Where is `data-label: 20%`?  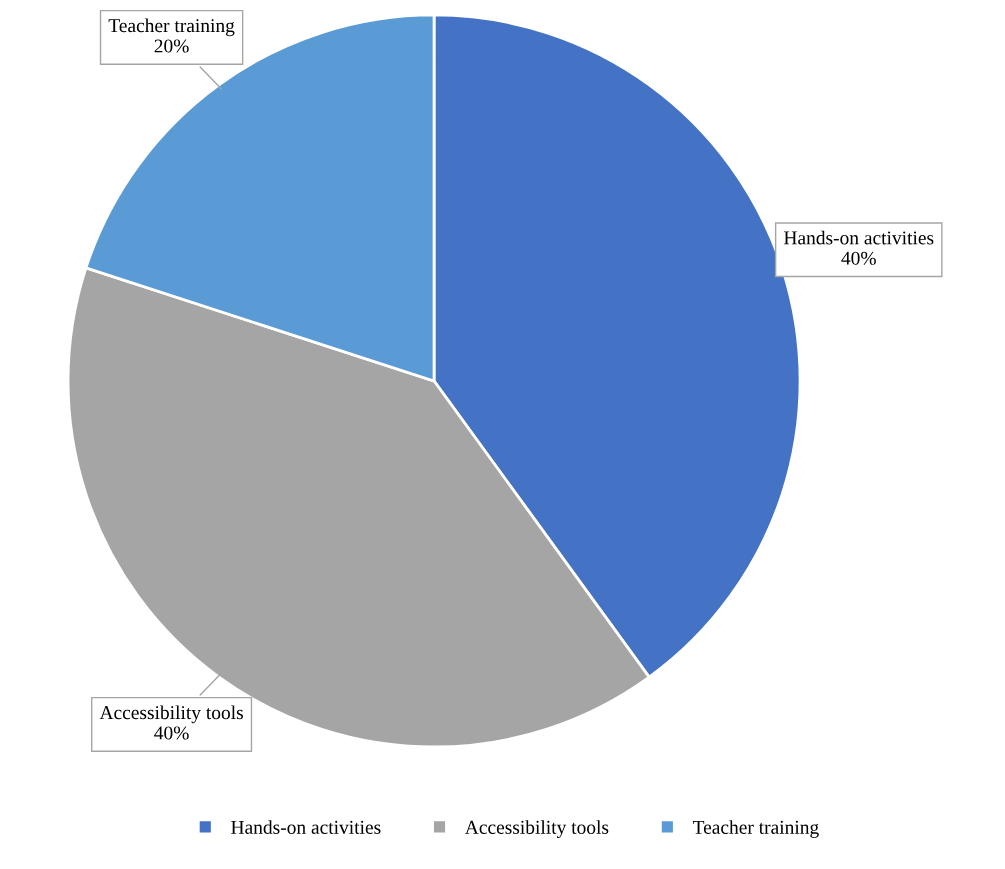 data-label: 20% is located at coordinates (171, 46).